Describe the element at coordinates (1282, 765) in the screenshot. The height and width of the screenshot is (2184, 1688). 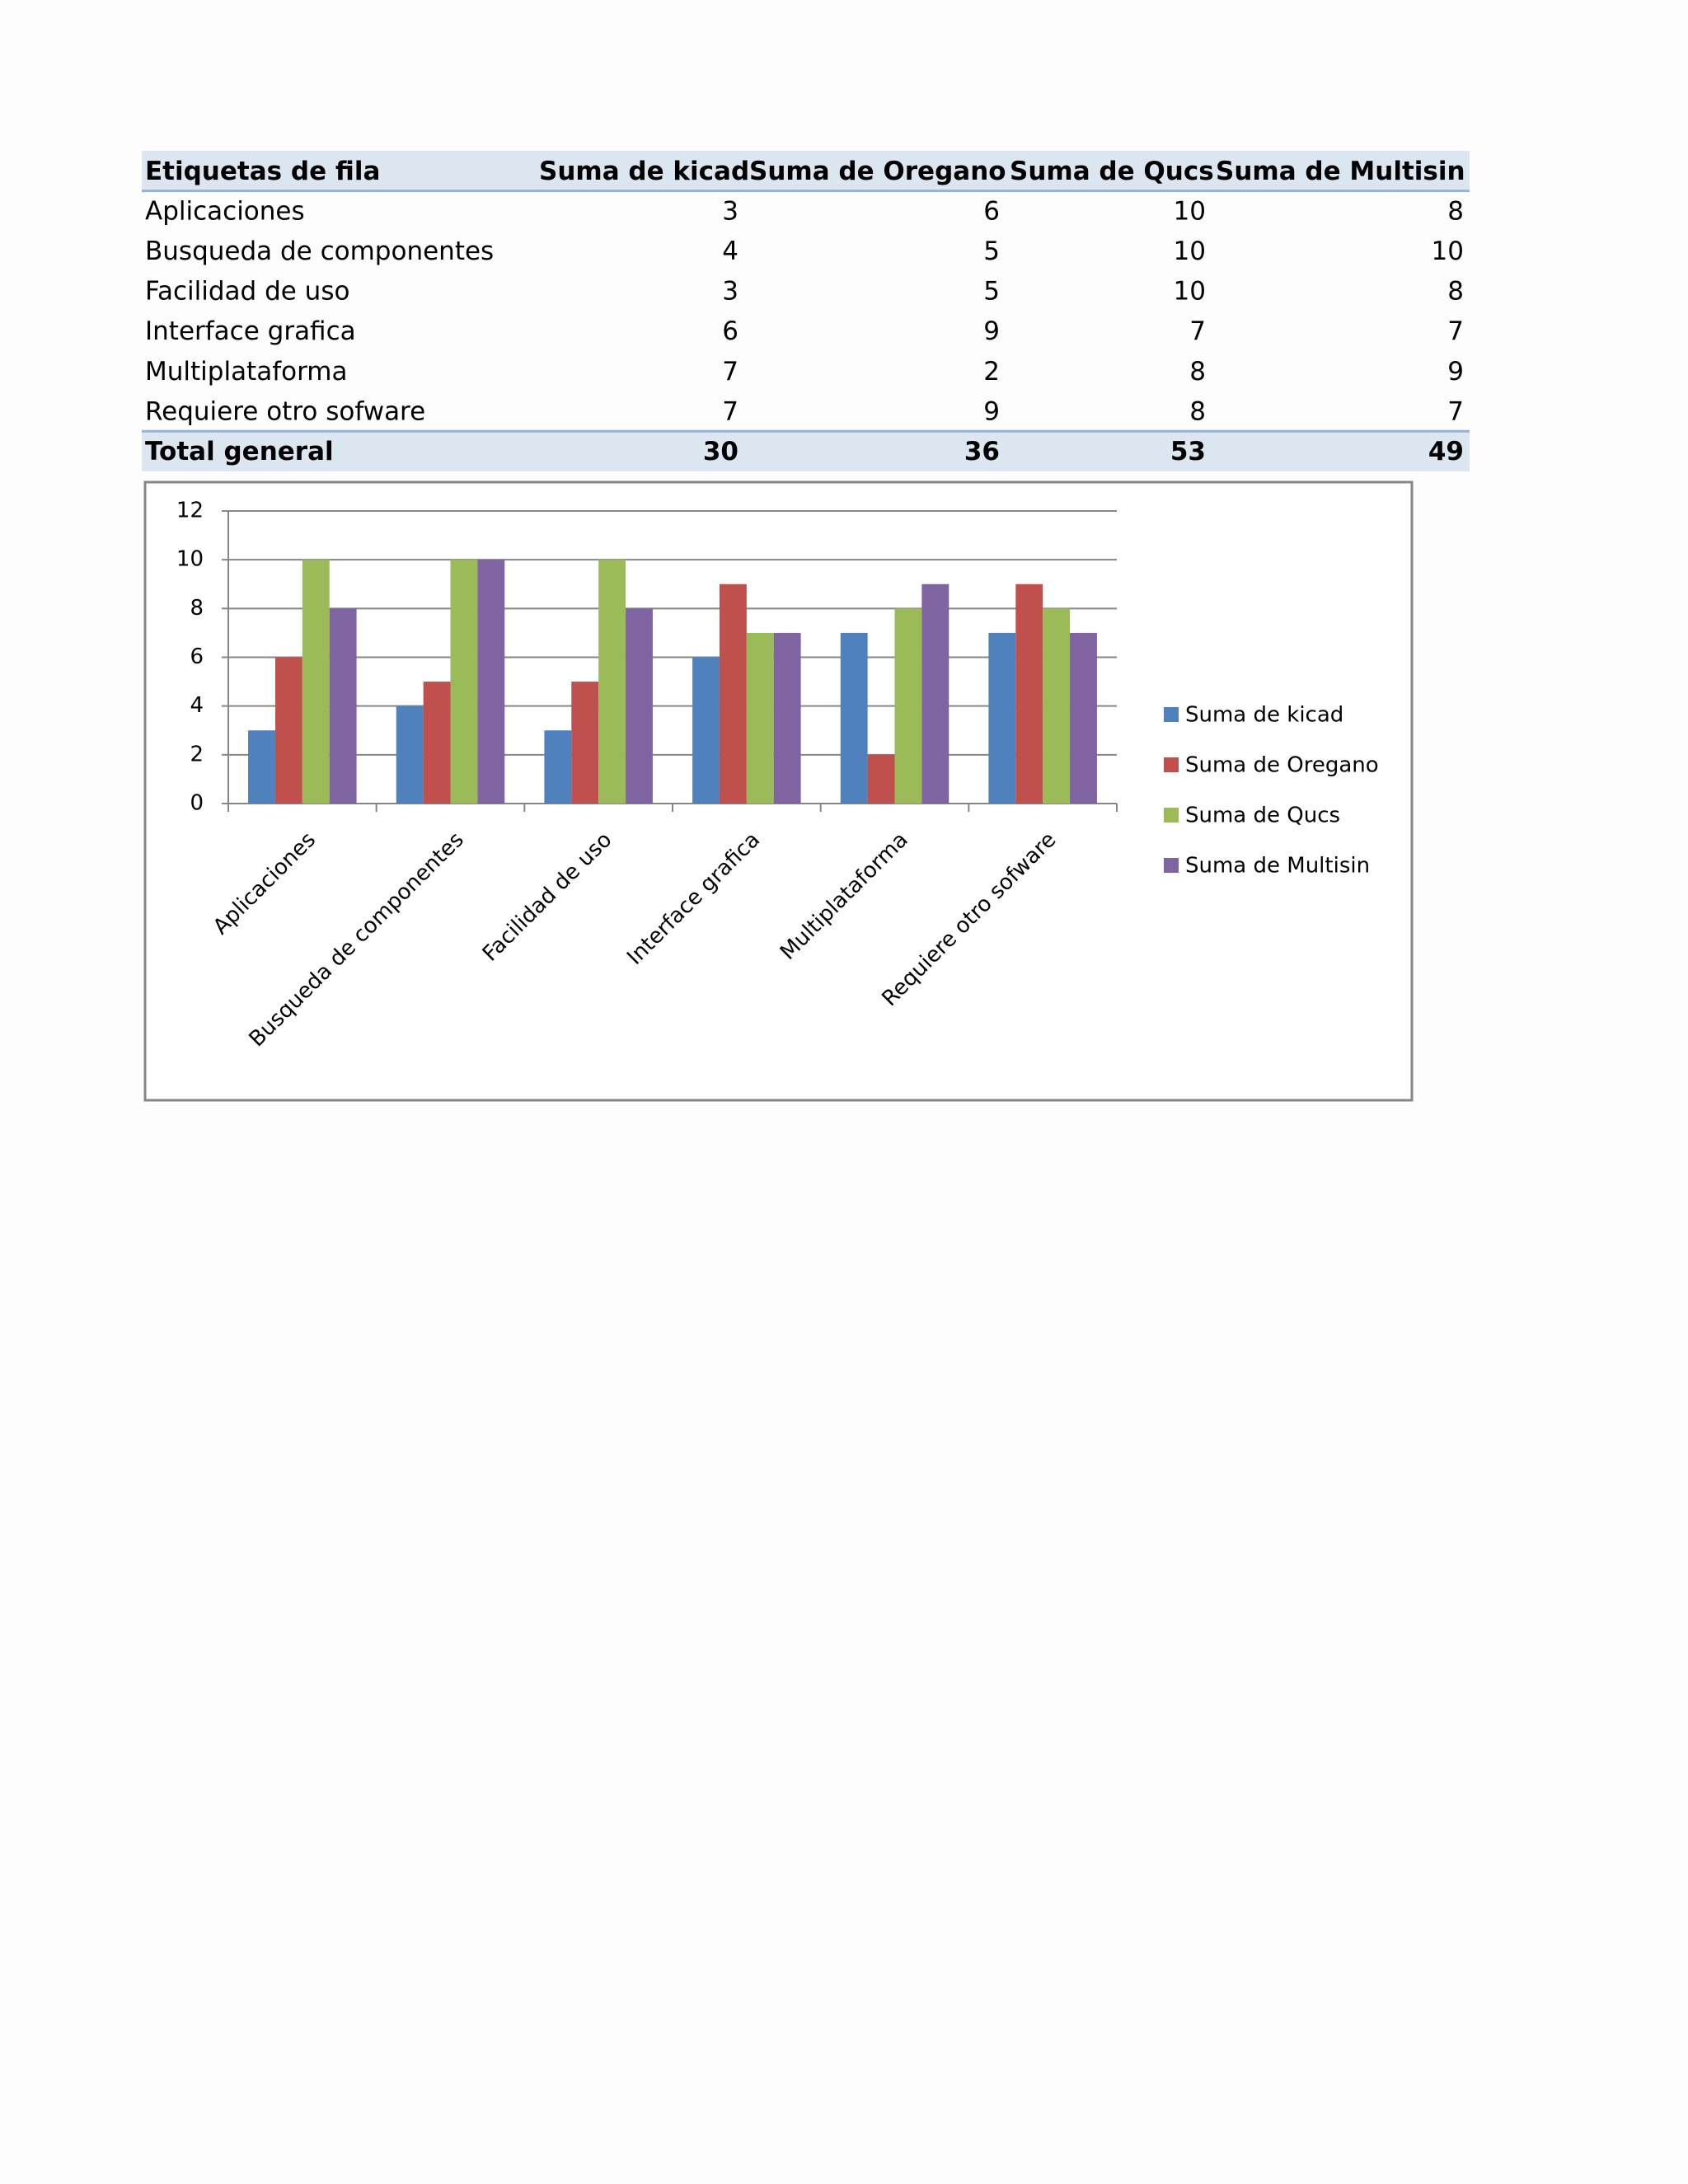
I see `legend-label: Suma de Oregano` at that location.